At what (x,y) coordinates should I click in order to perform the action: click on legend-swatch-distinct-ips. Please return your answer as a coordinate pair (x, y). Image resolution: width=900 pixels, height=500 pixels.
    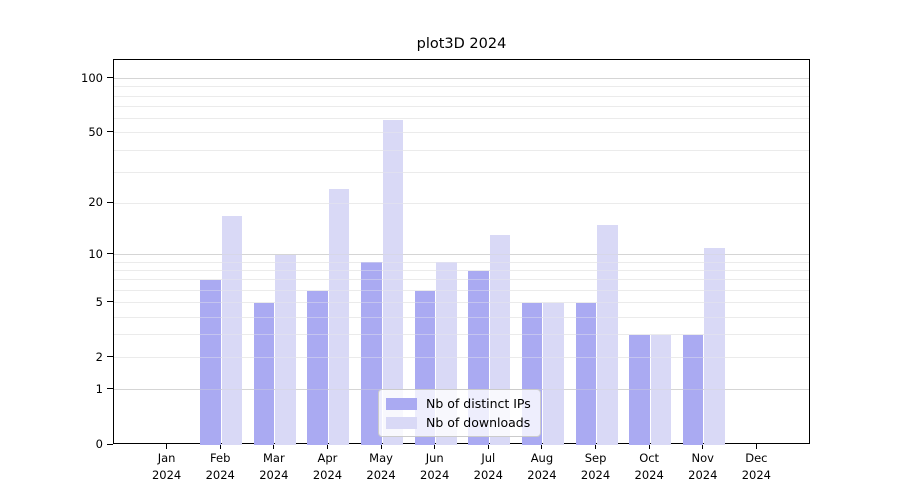
    Looking at the image, I should click on (401, 403).